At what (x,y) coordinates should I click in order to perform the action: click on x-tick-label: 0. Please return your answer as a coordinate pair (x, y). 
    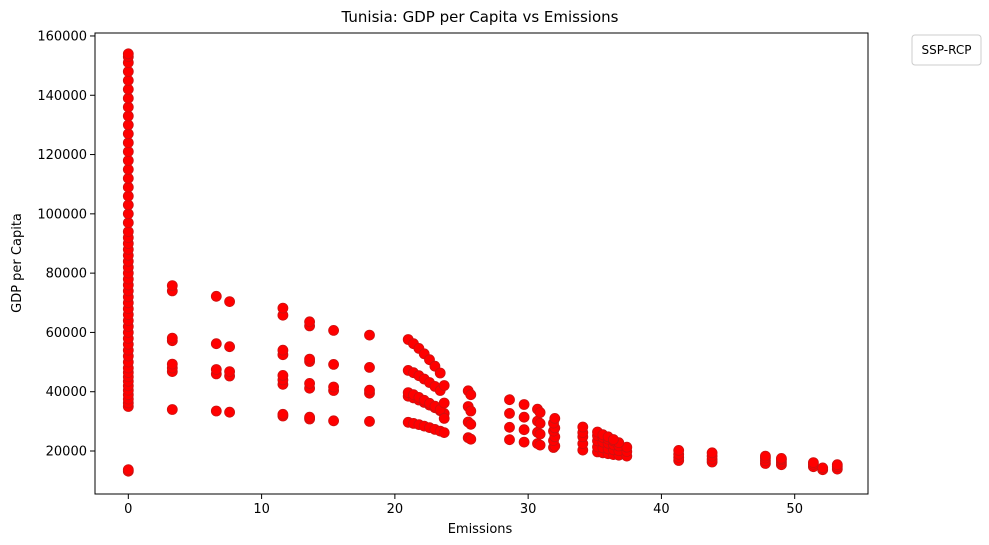
    Looking at the image, I should click on (128, 509).